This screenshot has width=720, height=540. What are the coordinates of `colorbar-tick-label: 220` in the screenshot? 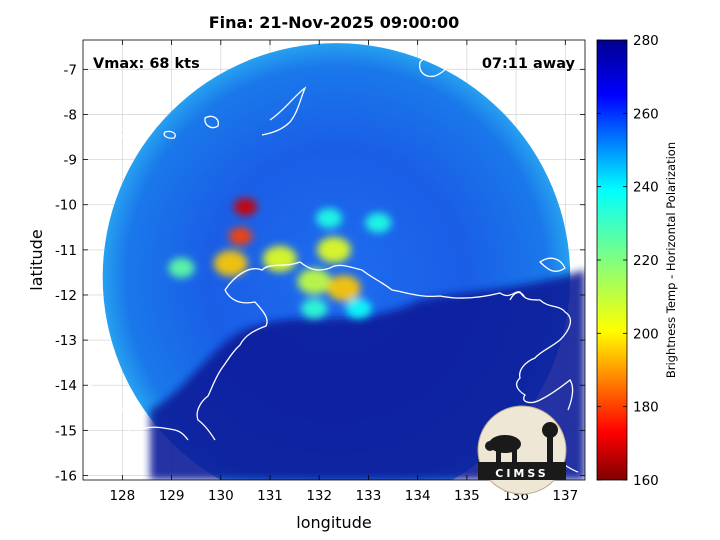 It's located at (646, 261).